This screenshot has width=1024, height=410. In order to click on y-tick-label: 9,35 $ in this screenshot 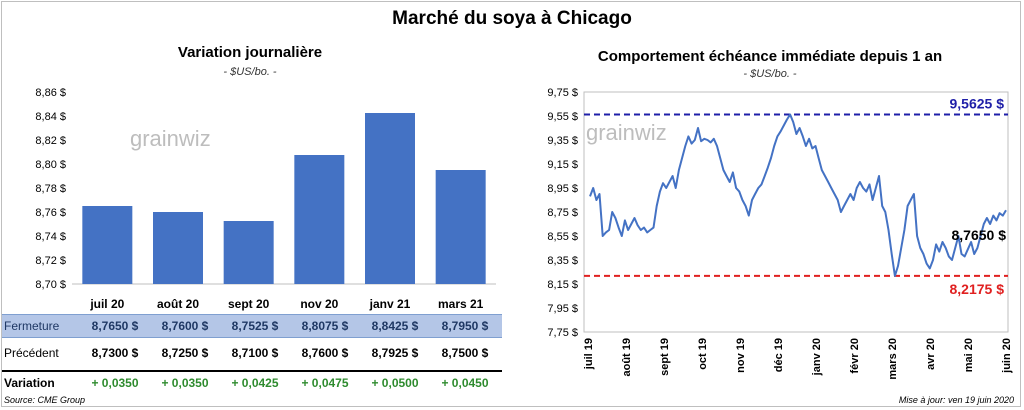, I will do `click(562, 141)`.